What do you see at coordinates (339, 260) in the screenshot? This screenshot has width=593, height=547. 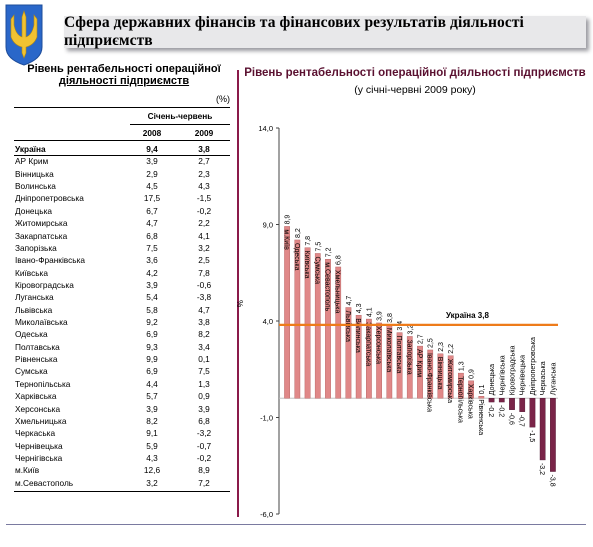 I see `bar-value-label: 6,8` at bounding box center [339, 260].